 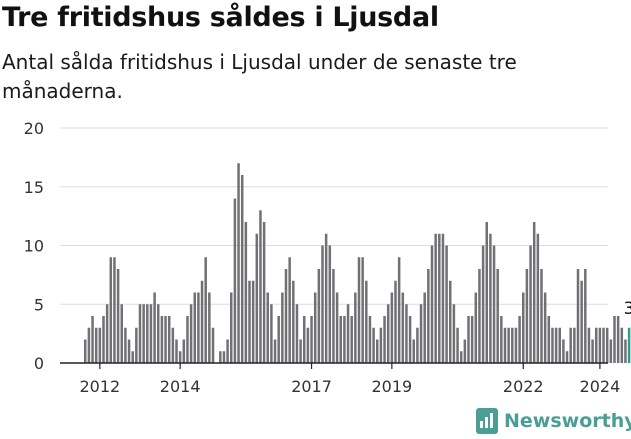 What do you see at coordinates (567, 421) in the screenshot?
I see `brand-name: Newsworthy` at bounding box center [567, 421].